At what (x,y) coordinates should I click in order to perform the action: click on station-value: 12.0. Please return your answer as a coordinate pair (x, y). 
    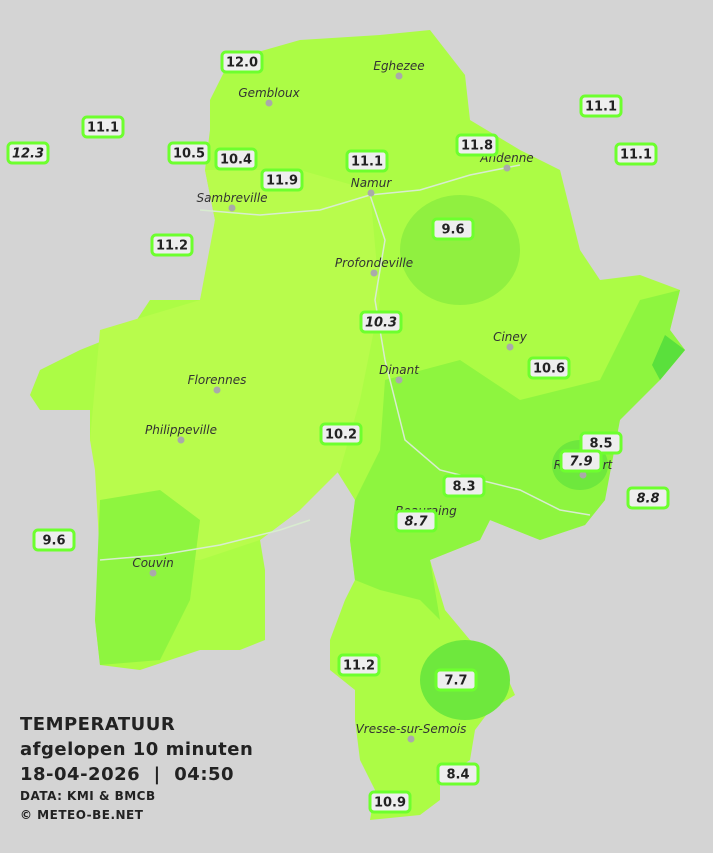
    Looking at the image, I should click on (242, 63).